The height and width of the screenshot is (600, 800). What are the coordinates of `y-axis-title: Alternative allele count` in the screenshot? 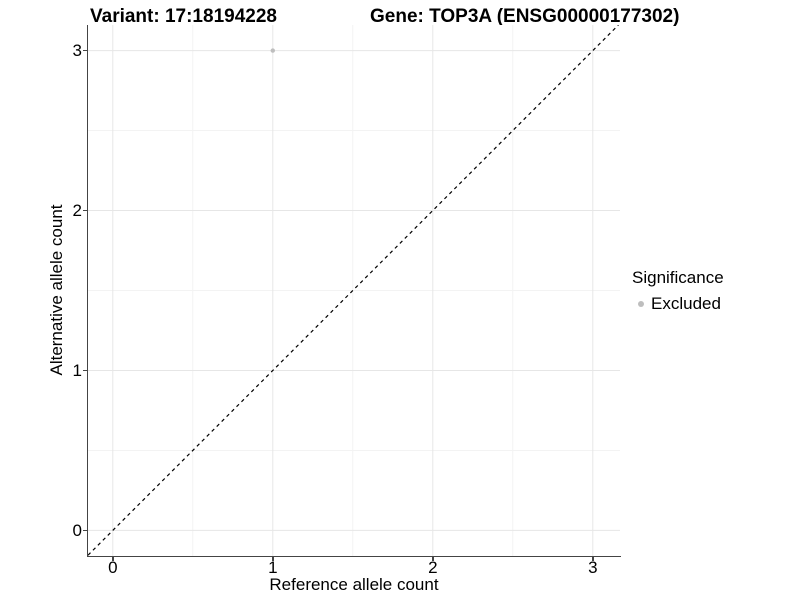 It's located at (56, 290).